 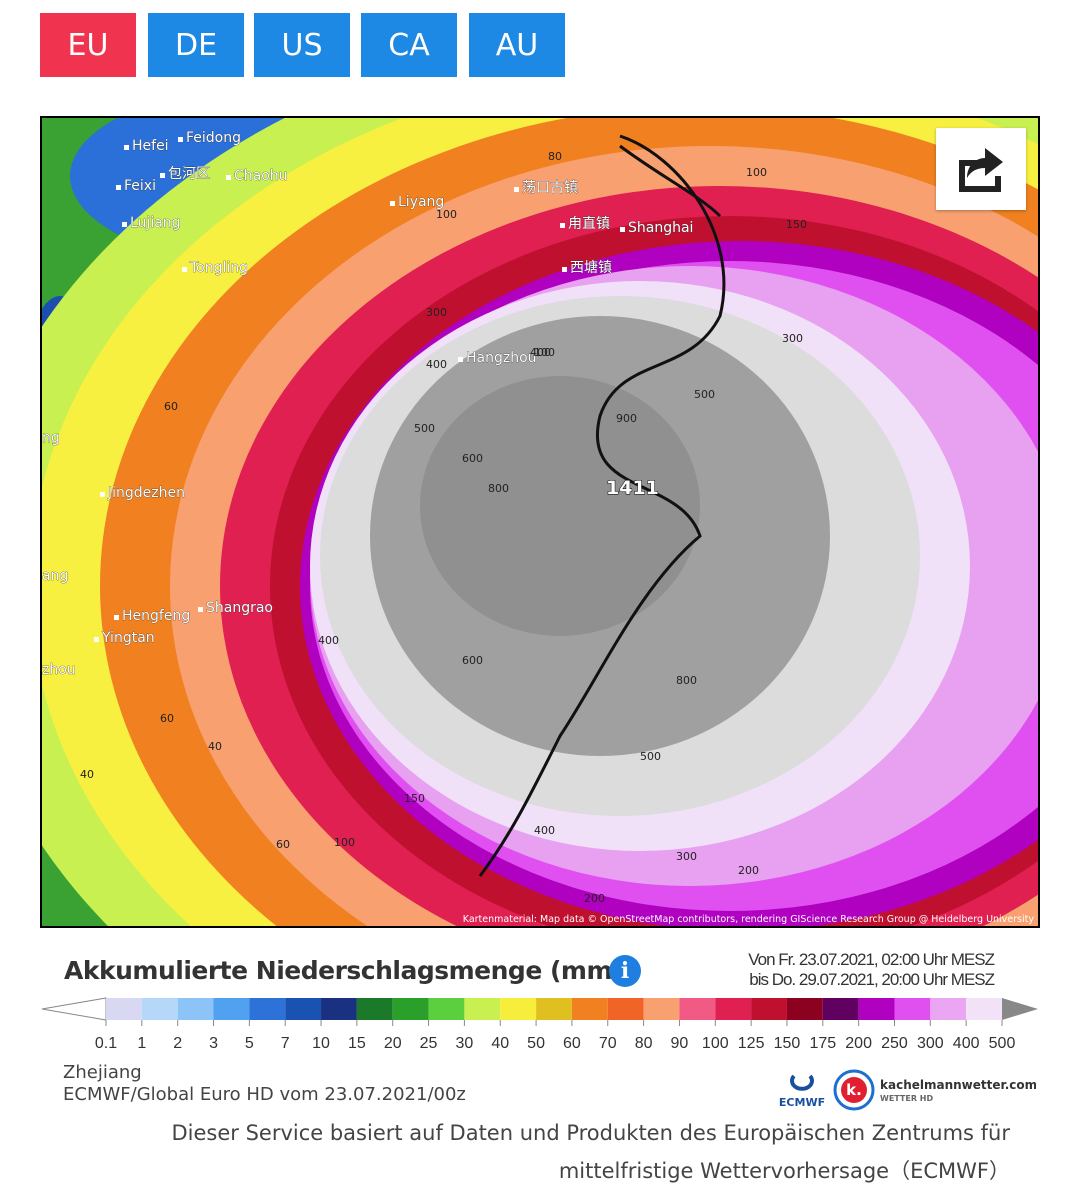 I want to click on legend-tick-label: 15, so click(x=357, y=1043).